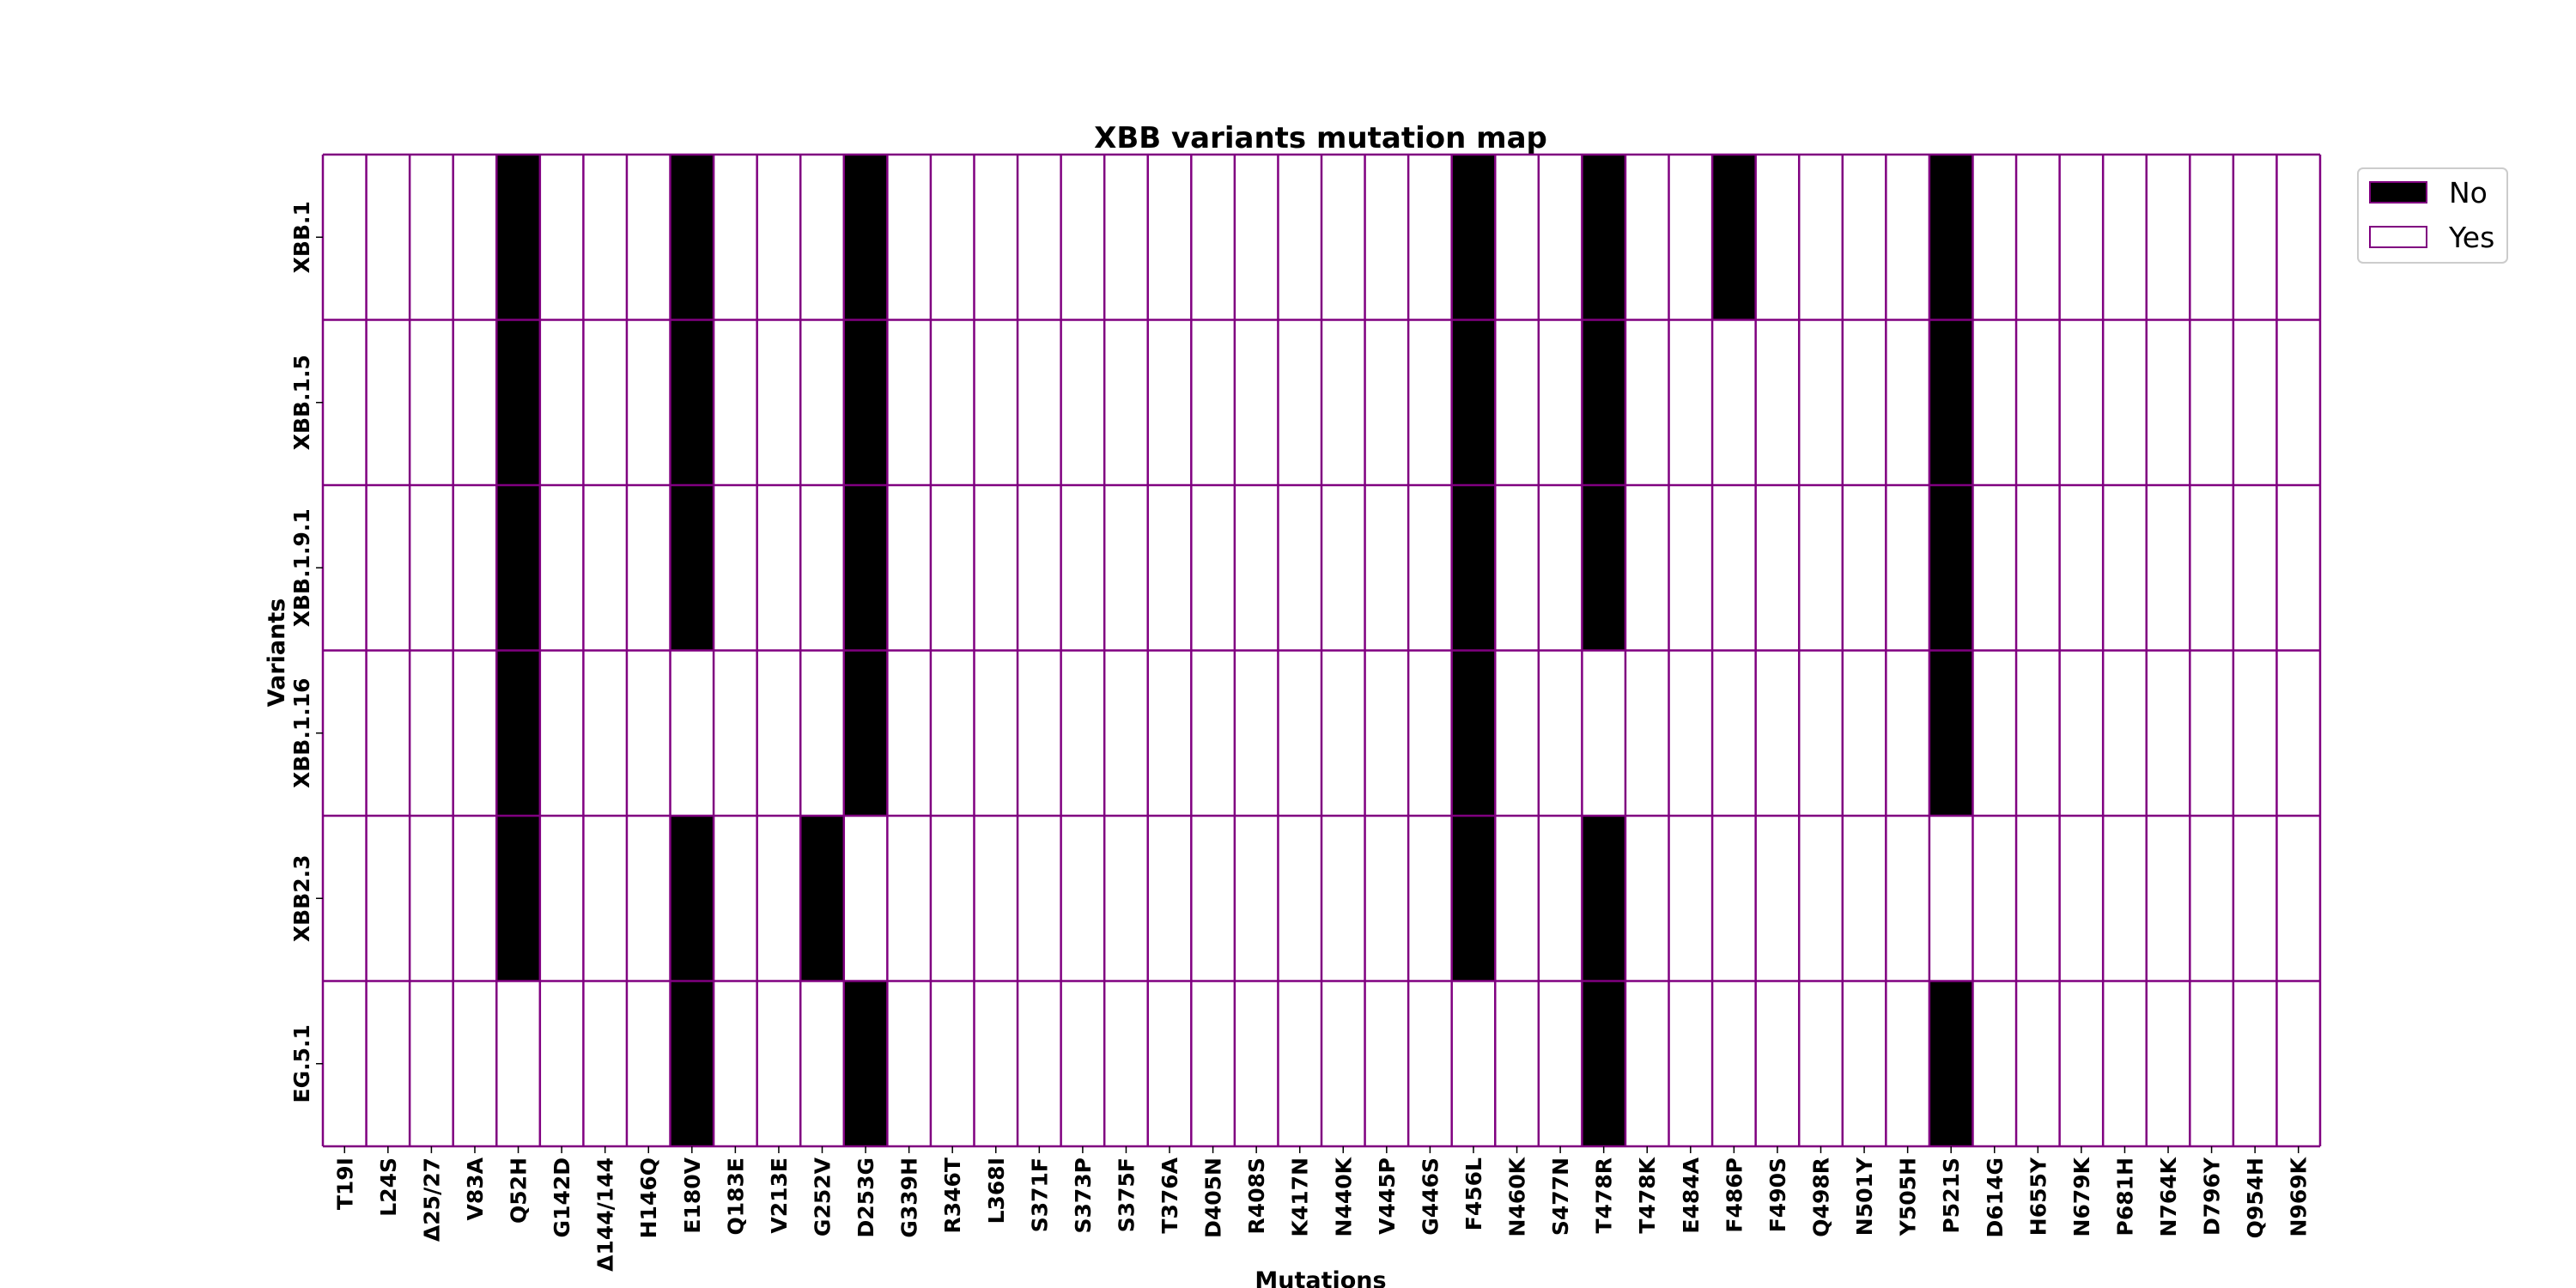 The image size is (2576, 1288). I want to click on x-tick-label: F456L, so click(1473, 1193).